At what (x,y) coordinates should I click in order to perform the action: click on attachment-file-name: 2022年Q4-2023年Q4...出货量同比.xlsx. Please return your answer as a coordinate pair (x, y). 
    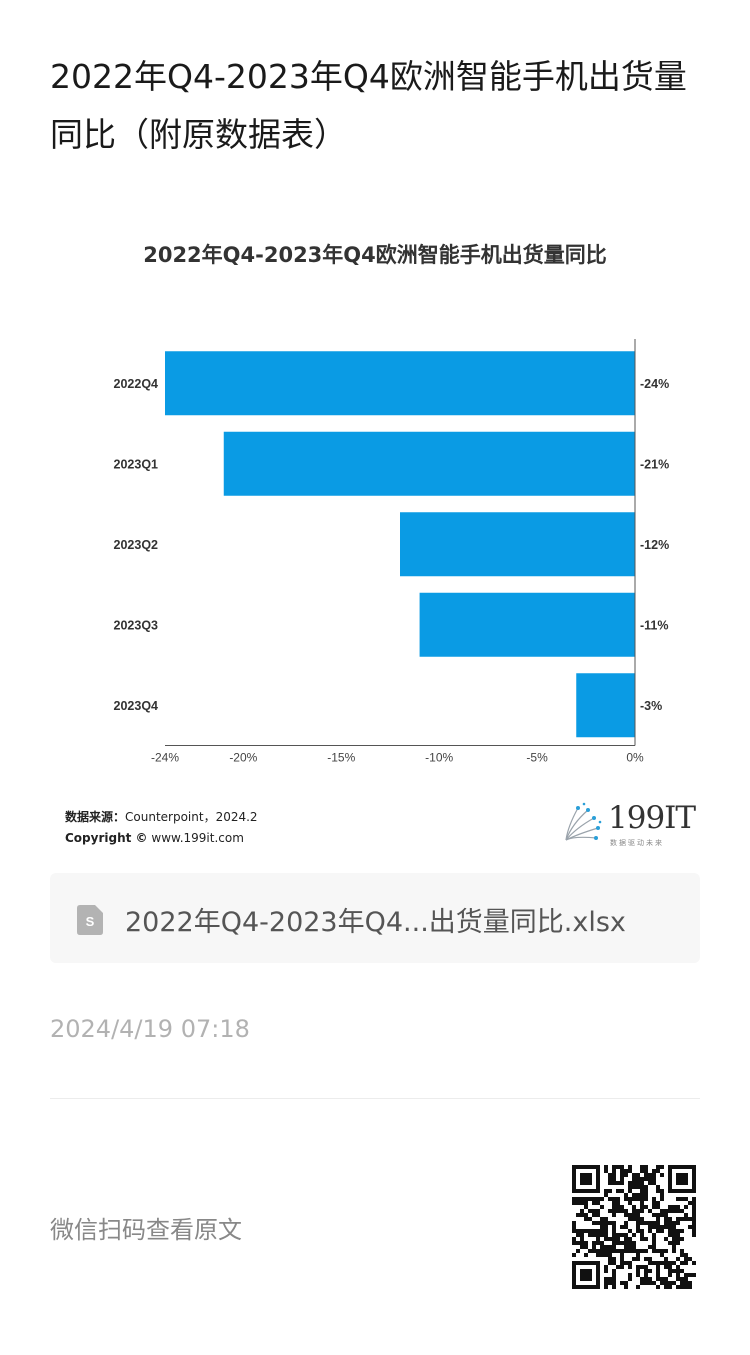
    Looking at the image, I should click on (375, 922).